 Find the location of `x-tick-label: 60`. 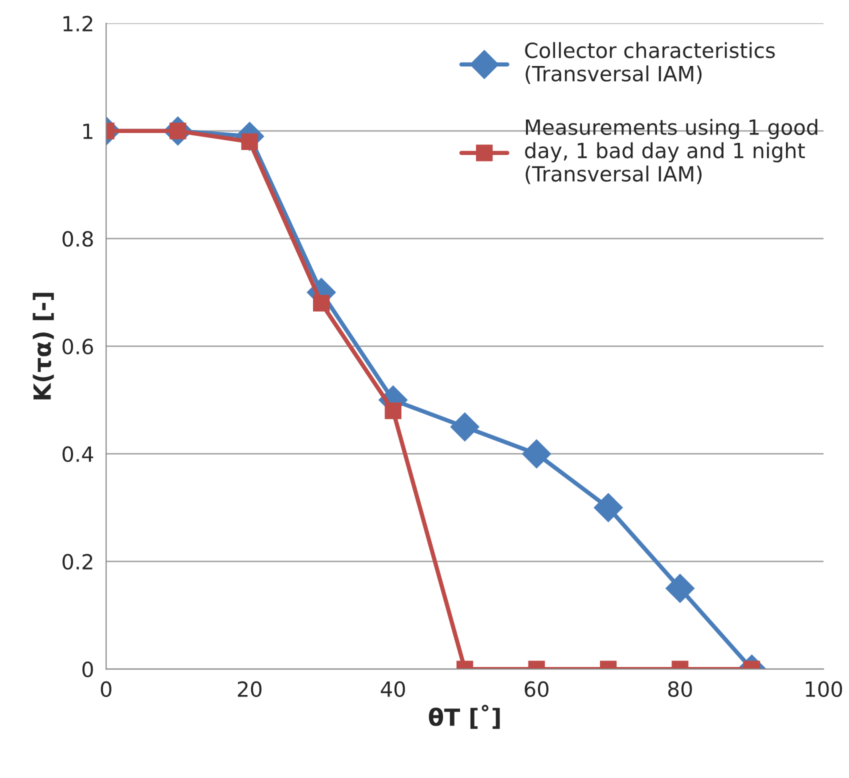

x-tick-label: 60 is located at coordinates (536, 689).